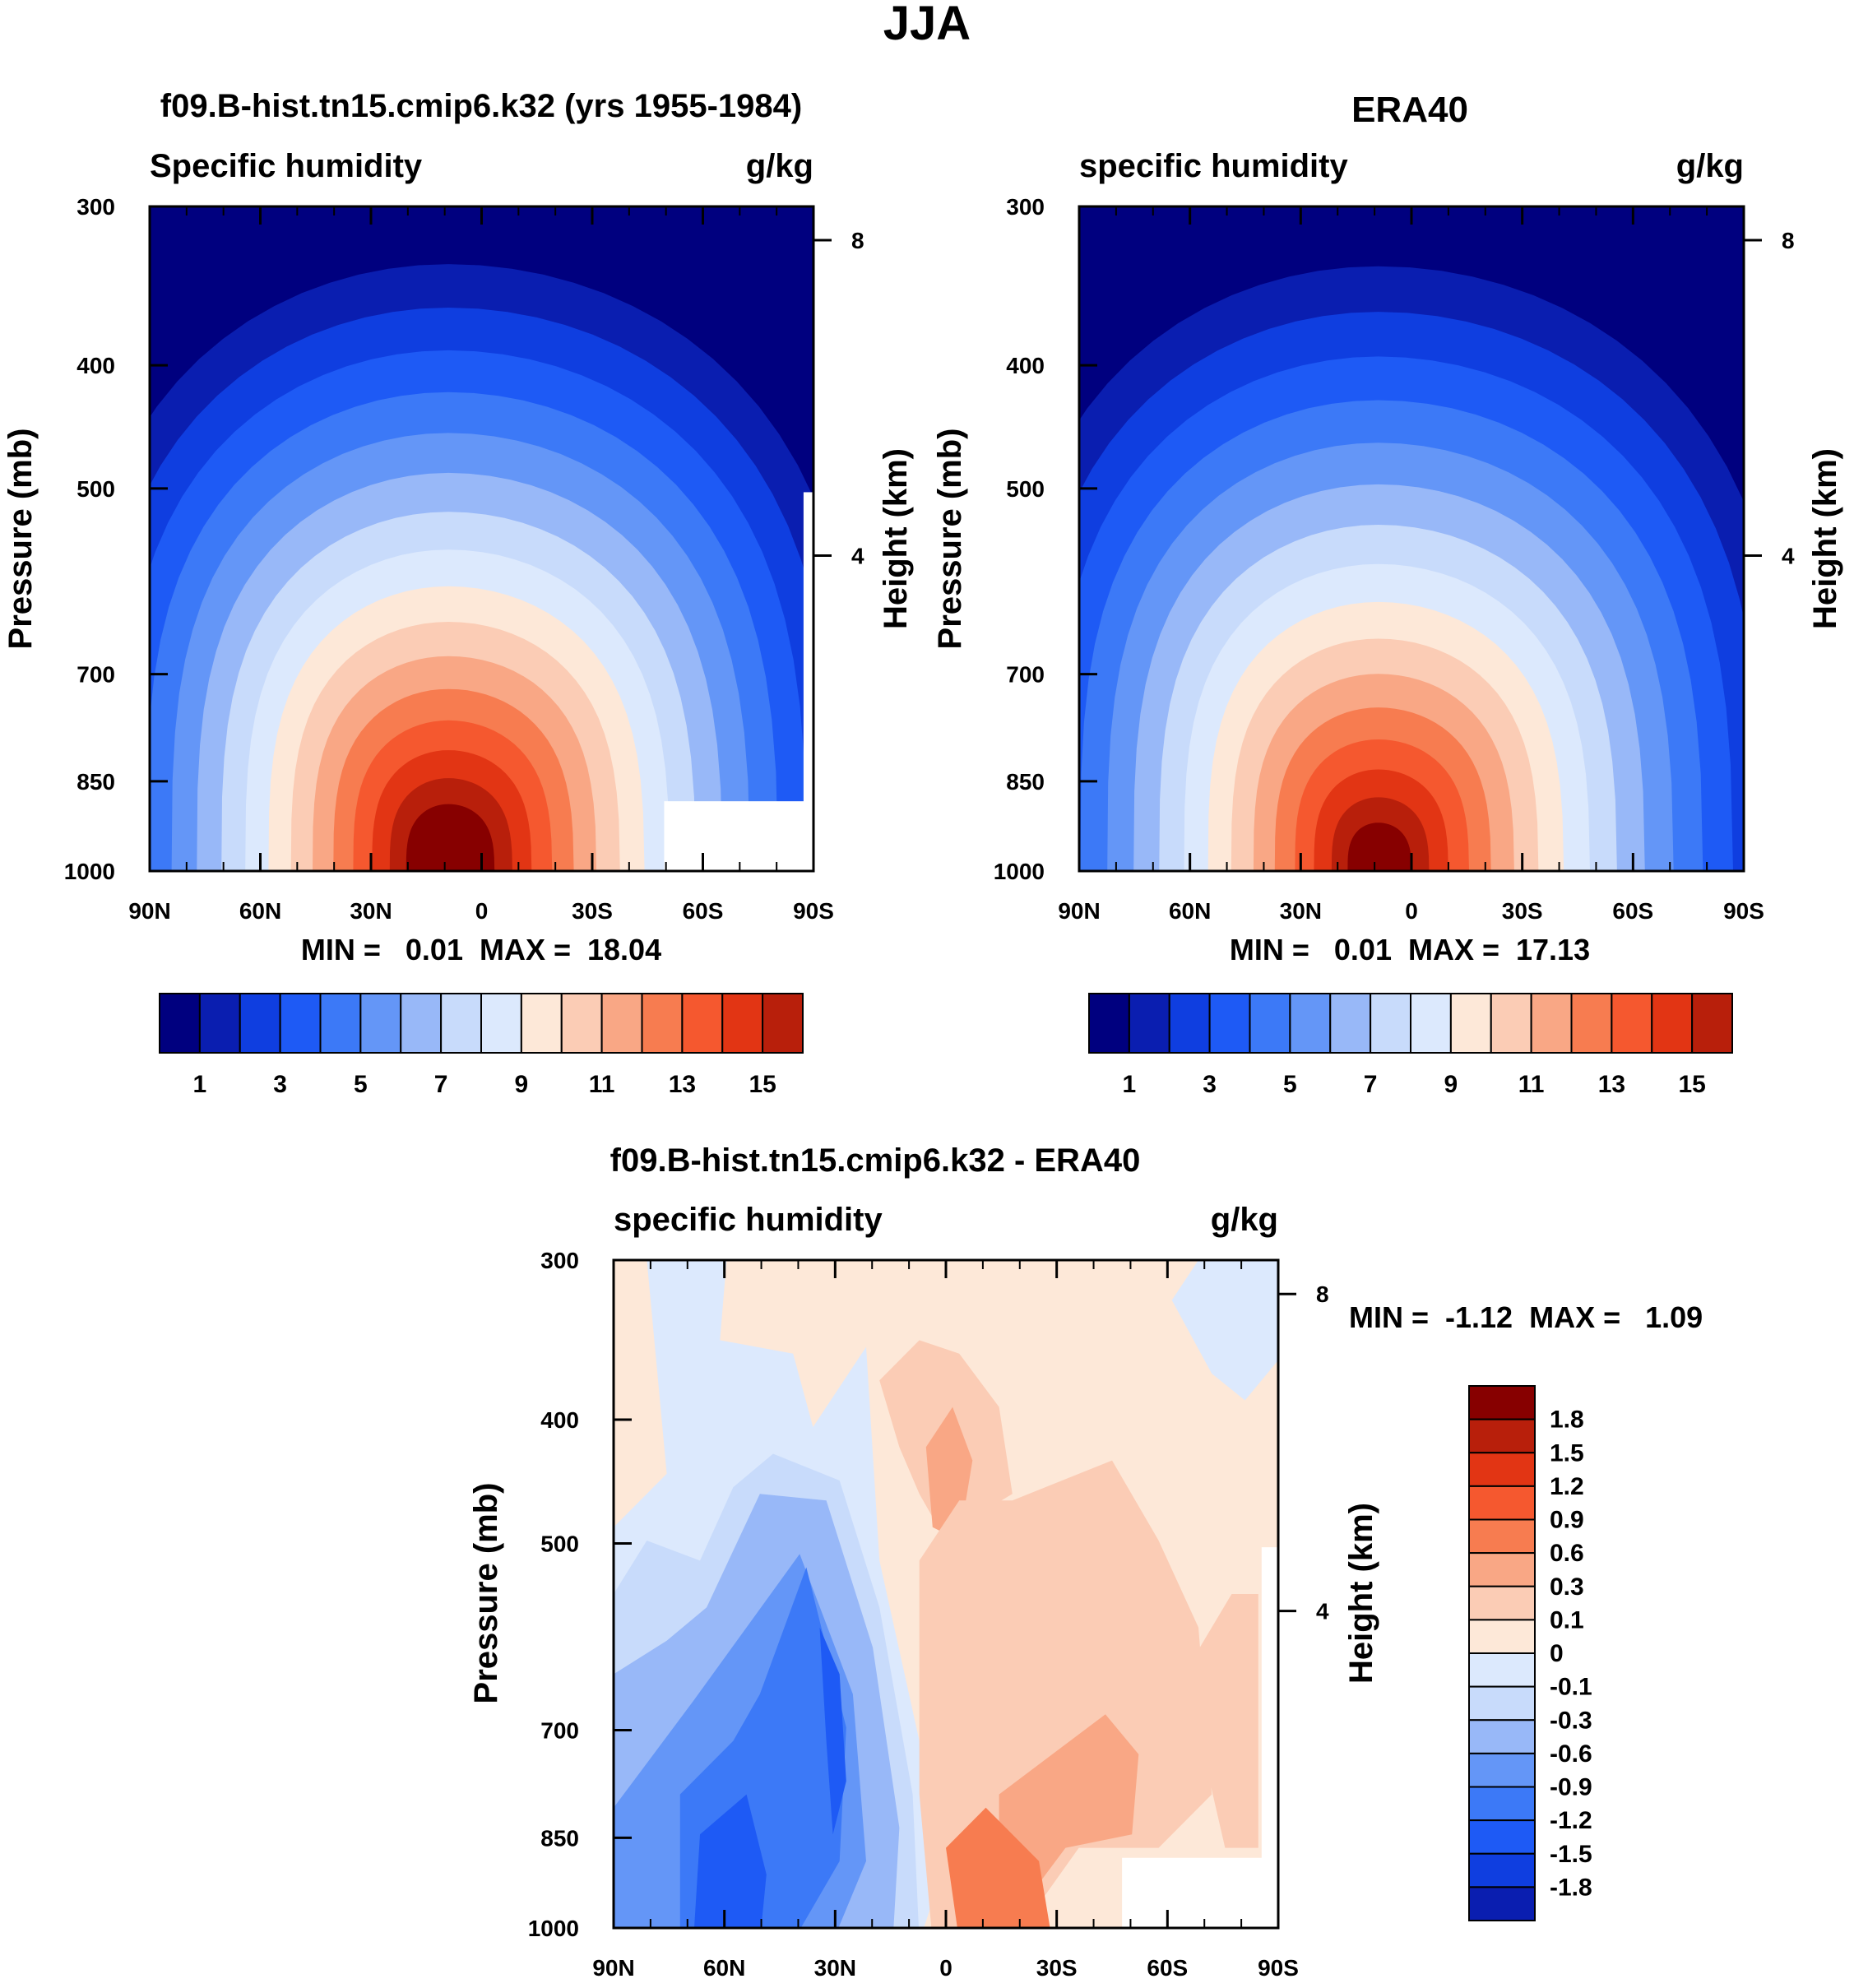 The width and height of the screenshot is (1854, 1988). Describe the element at coordinates (1557, 1653) in the screenshot. I see `colorbar-label: 0` at that location.